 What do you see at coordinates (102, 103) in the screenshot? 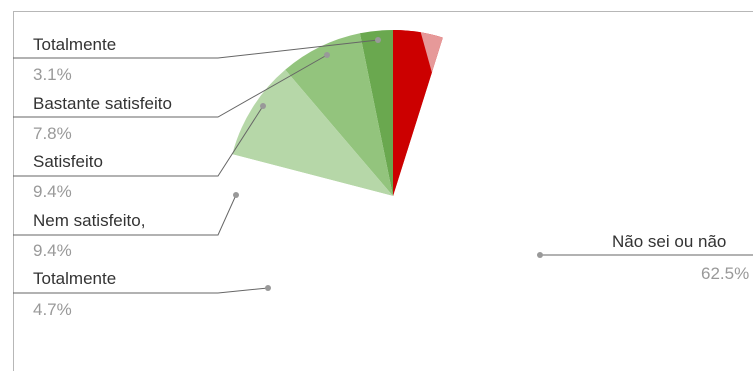
I see `slice-label-2: Bastante satisfeito` at bounding box center [102, 103].